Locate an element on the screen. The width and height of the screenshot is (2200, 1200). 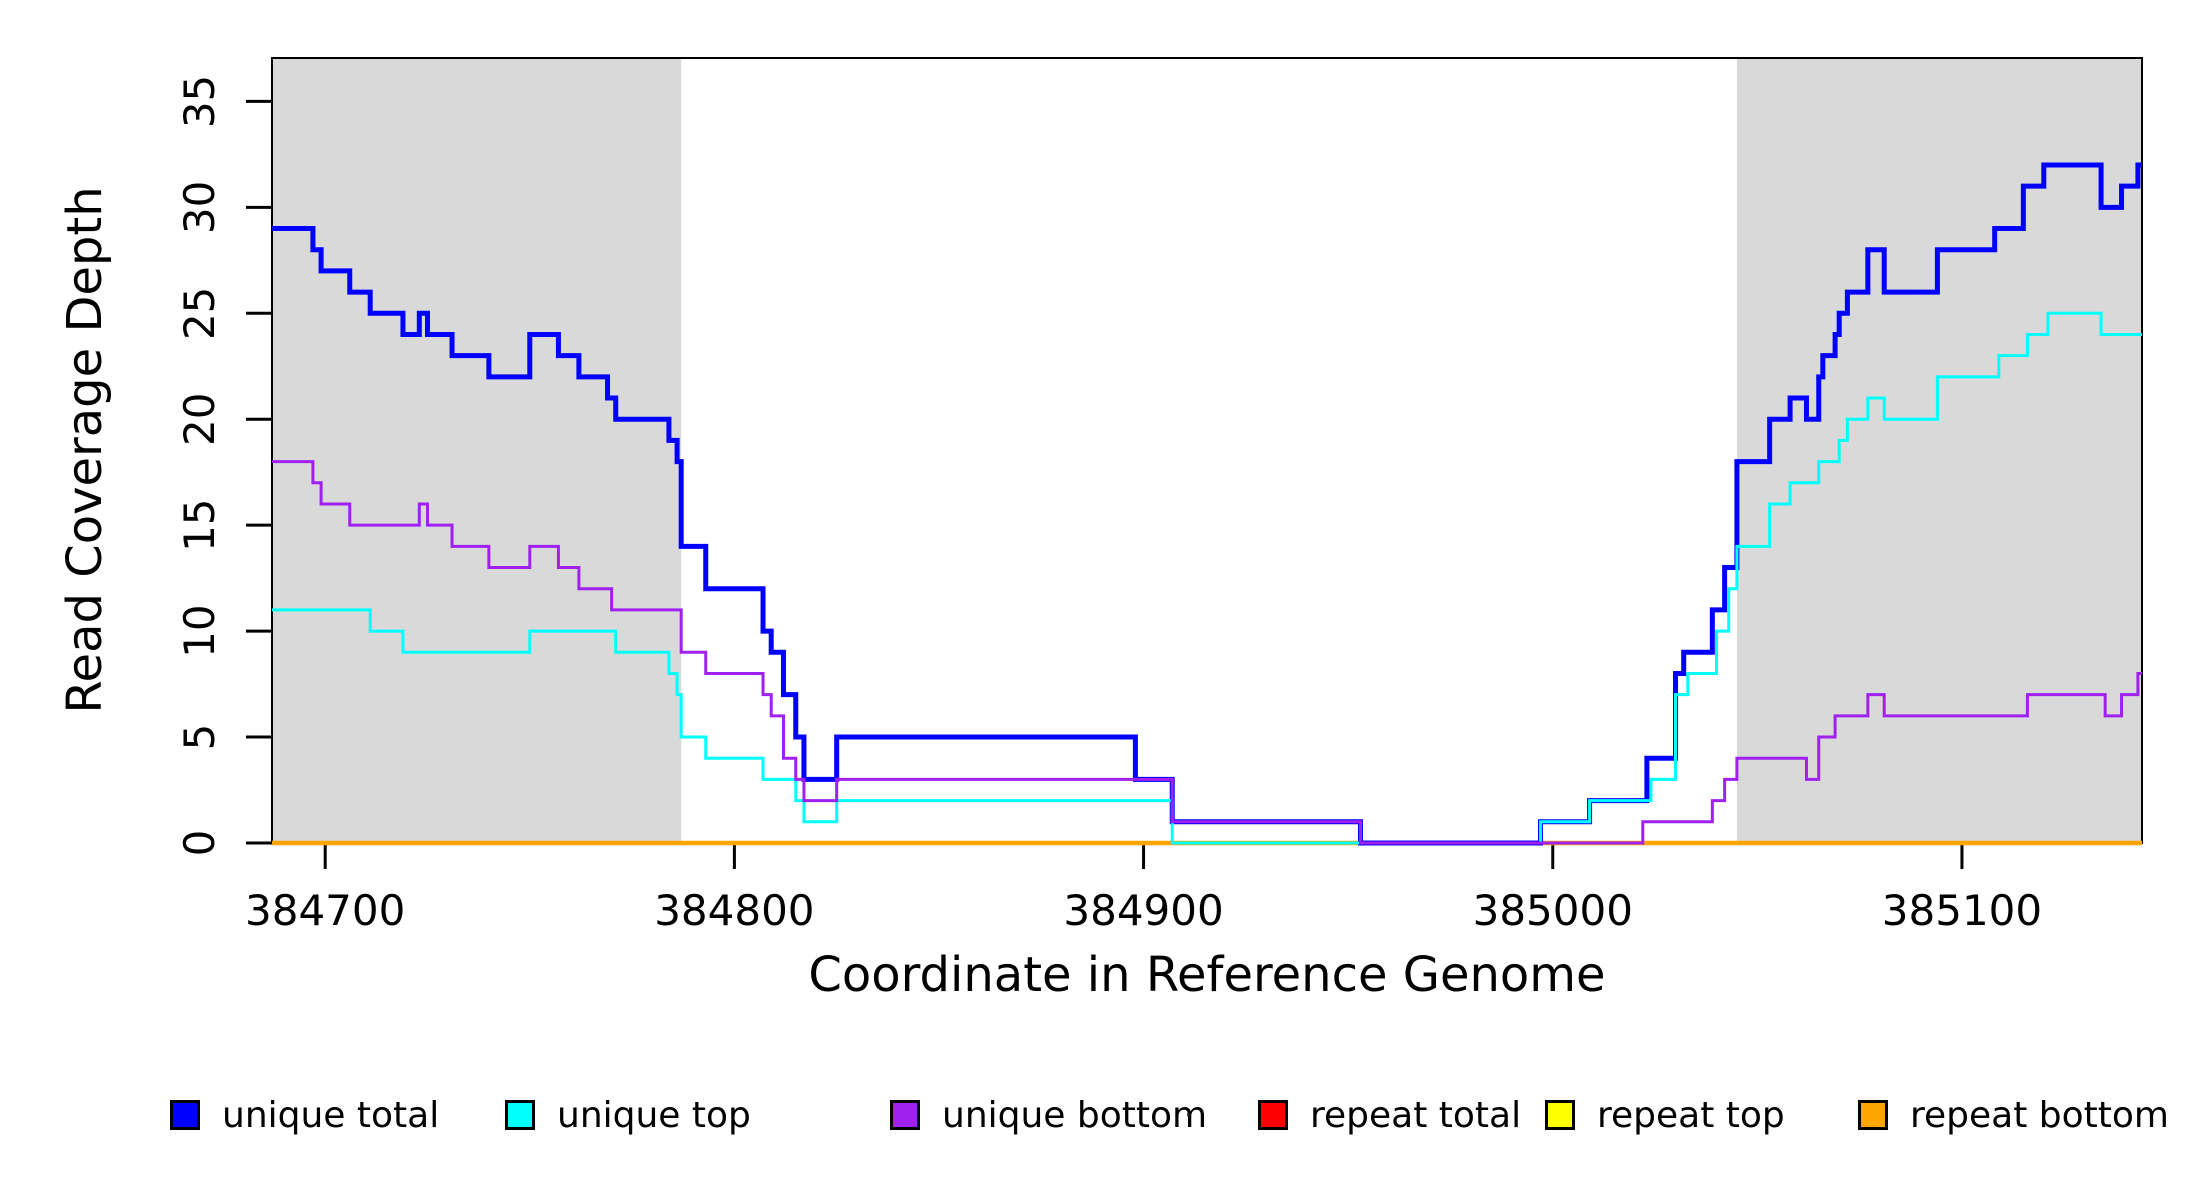
x-tick-label: 384900 is located at coordinates (1143, 910).